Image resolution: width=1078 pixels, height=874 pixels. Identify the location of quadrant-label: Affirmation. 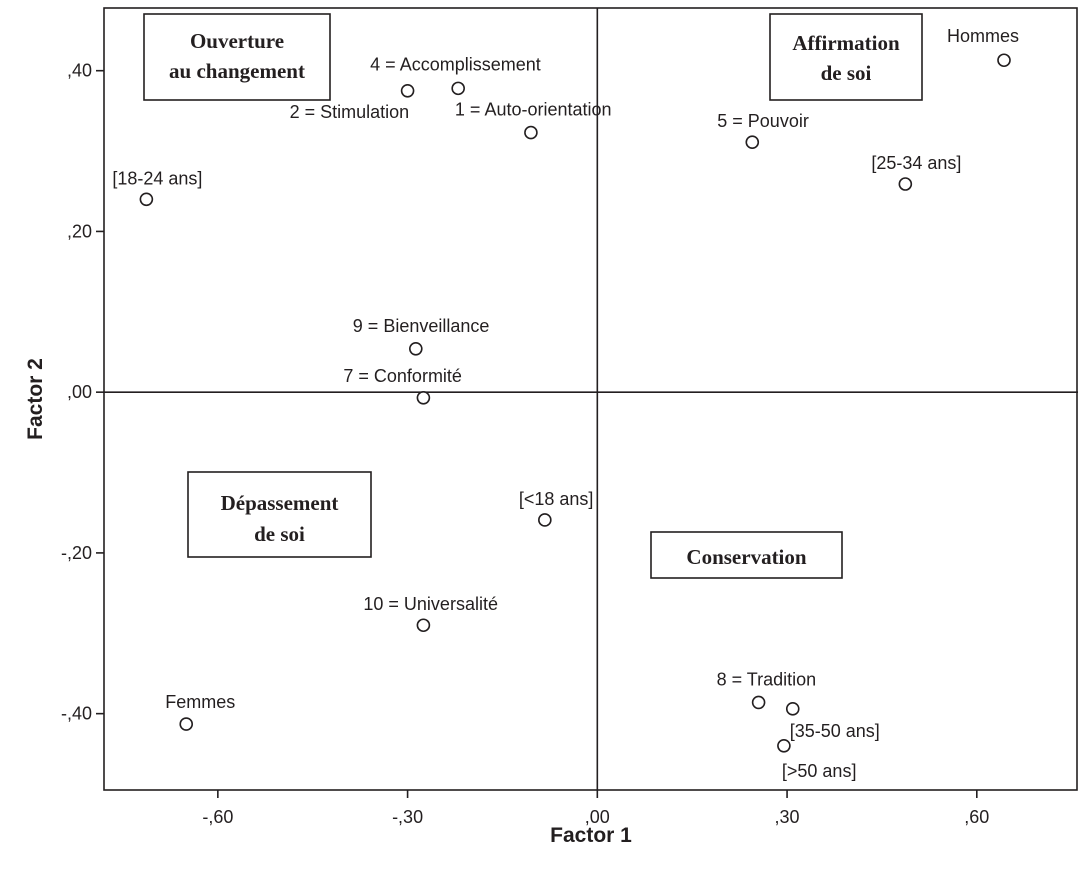
(846, 43).